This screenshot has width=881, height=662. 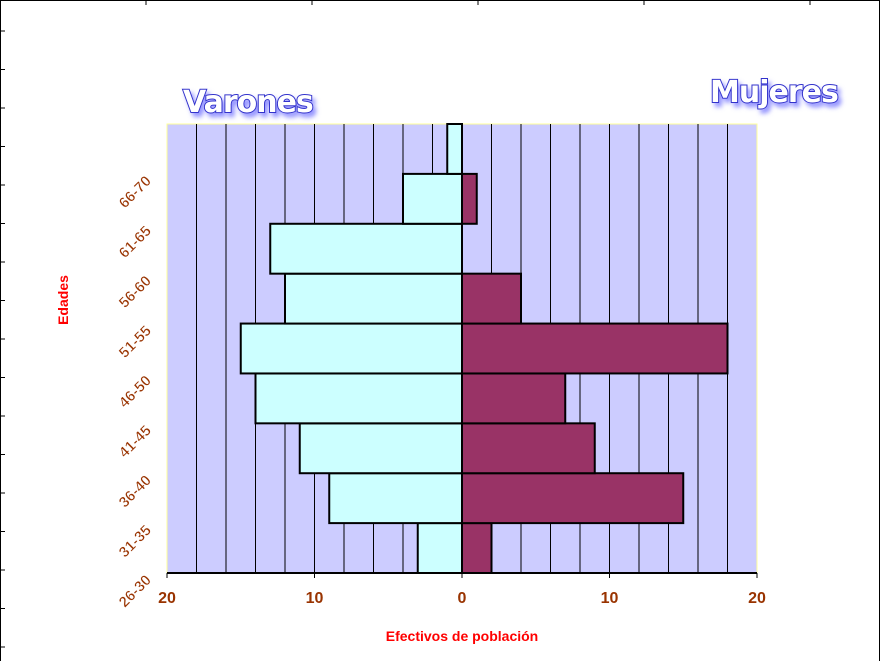 I want to click on y-axis-title: Edades, so click(x=63, y=300).